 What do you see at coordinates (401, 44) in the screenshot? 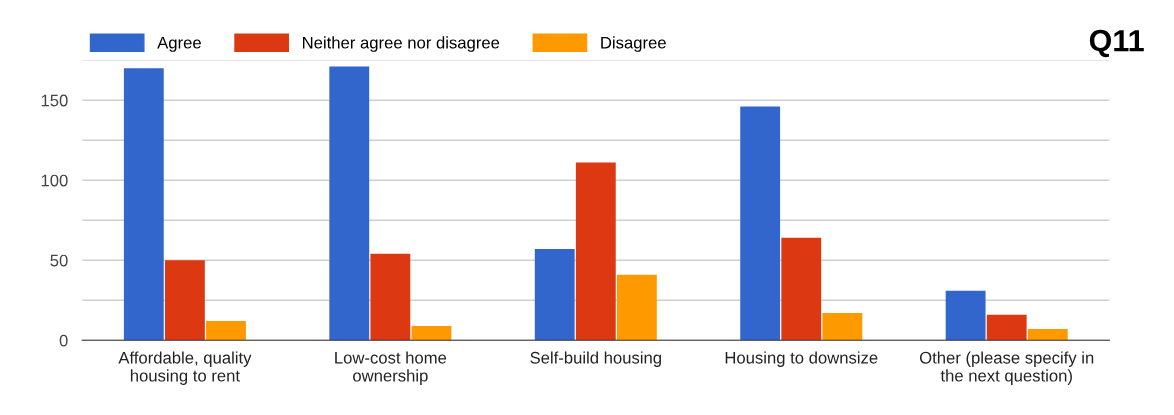
I see `legend-label: Neither agree nor disagree` at bounding box center [401, 44].